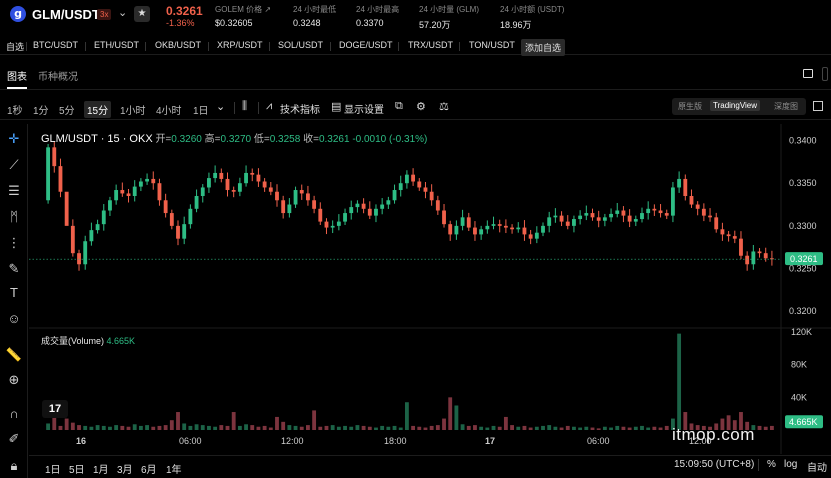  What do you see at coordinates (791, 464) in the screenshot?
I see `log-toggle: log` at bounding box center [791, 464].